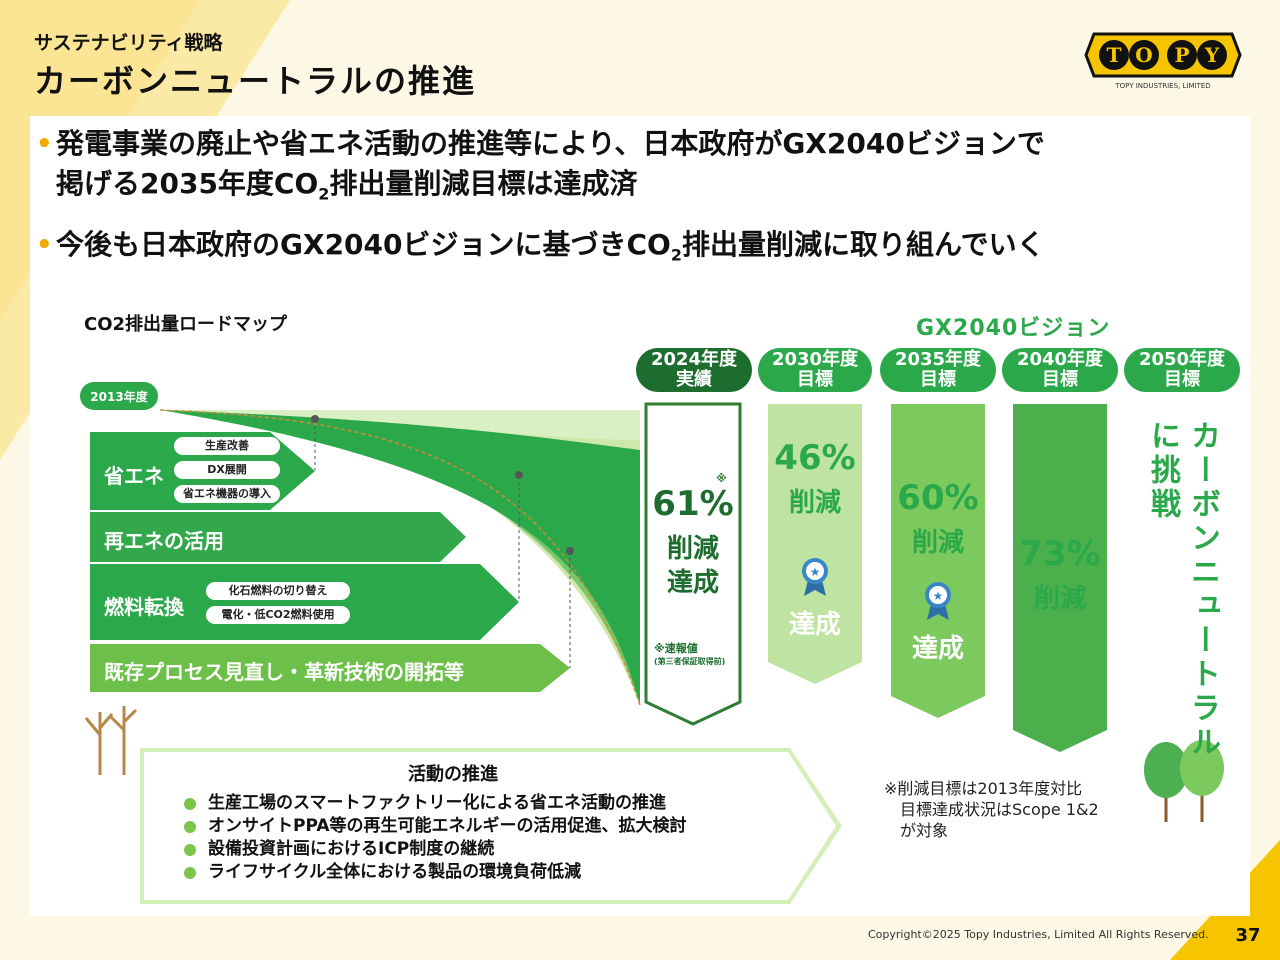 The width and height of the screenshot is (1280, 960). I want to click on activities-title: 活動の推進, so click(453, 774).